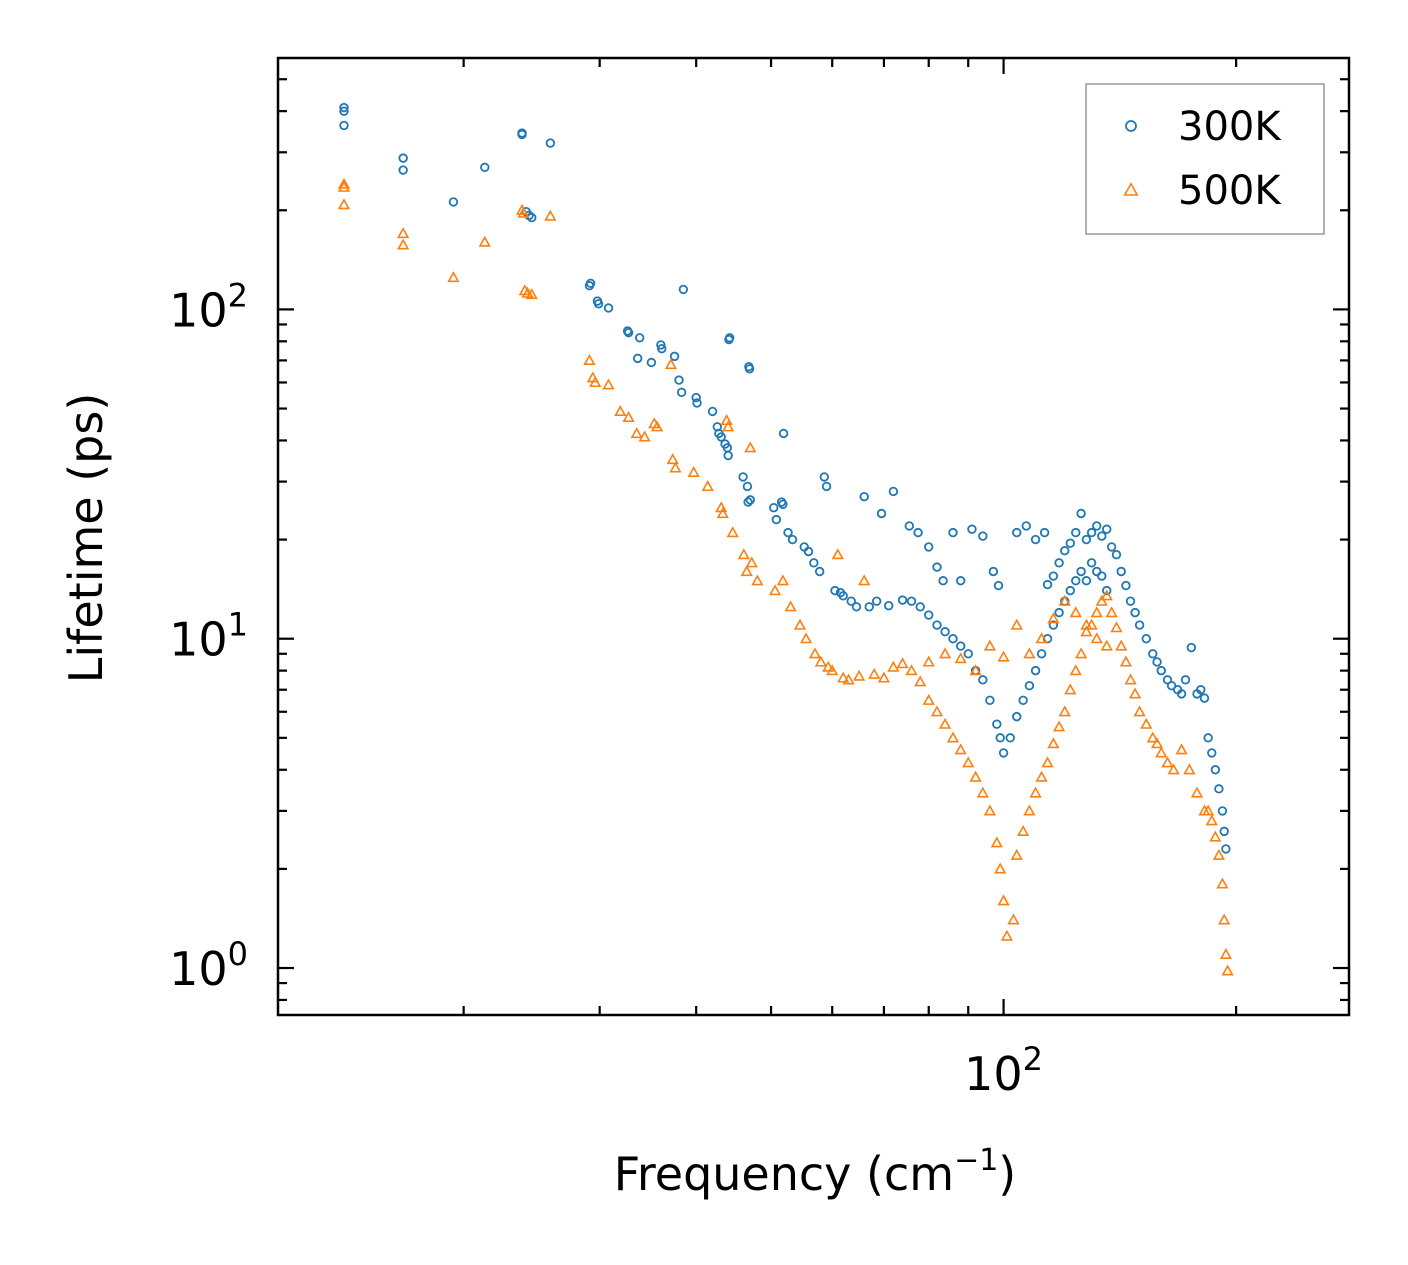 Image resolution: width=1408 pixels, height=1265 pixels. What do you see at coordinates (1003, 1070) in the screenshot?
I see `x-tick-label: 102` at bounding box center [1003, 1070].